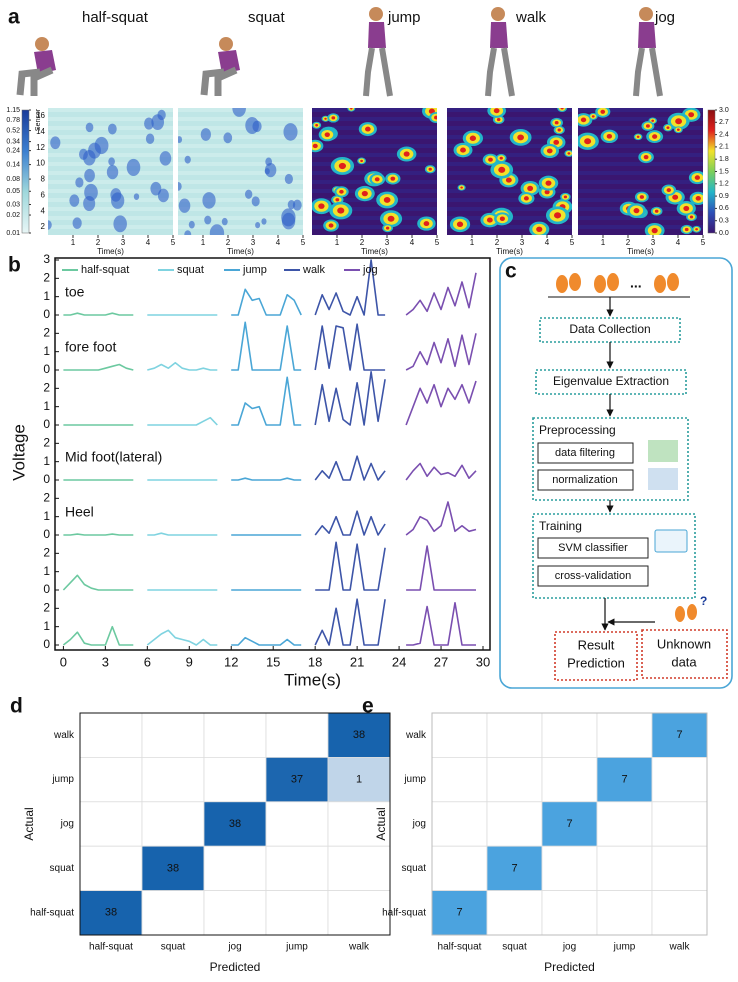 Image resolution: width=738 pixels, height=982 pixels. Describe the element at coordinates (273, 661) in the screenshot. I see `x-tick-label: 15` at that location.